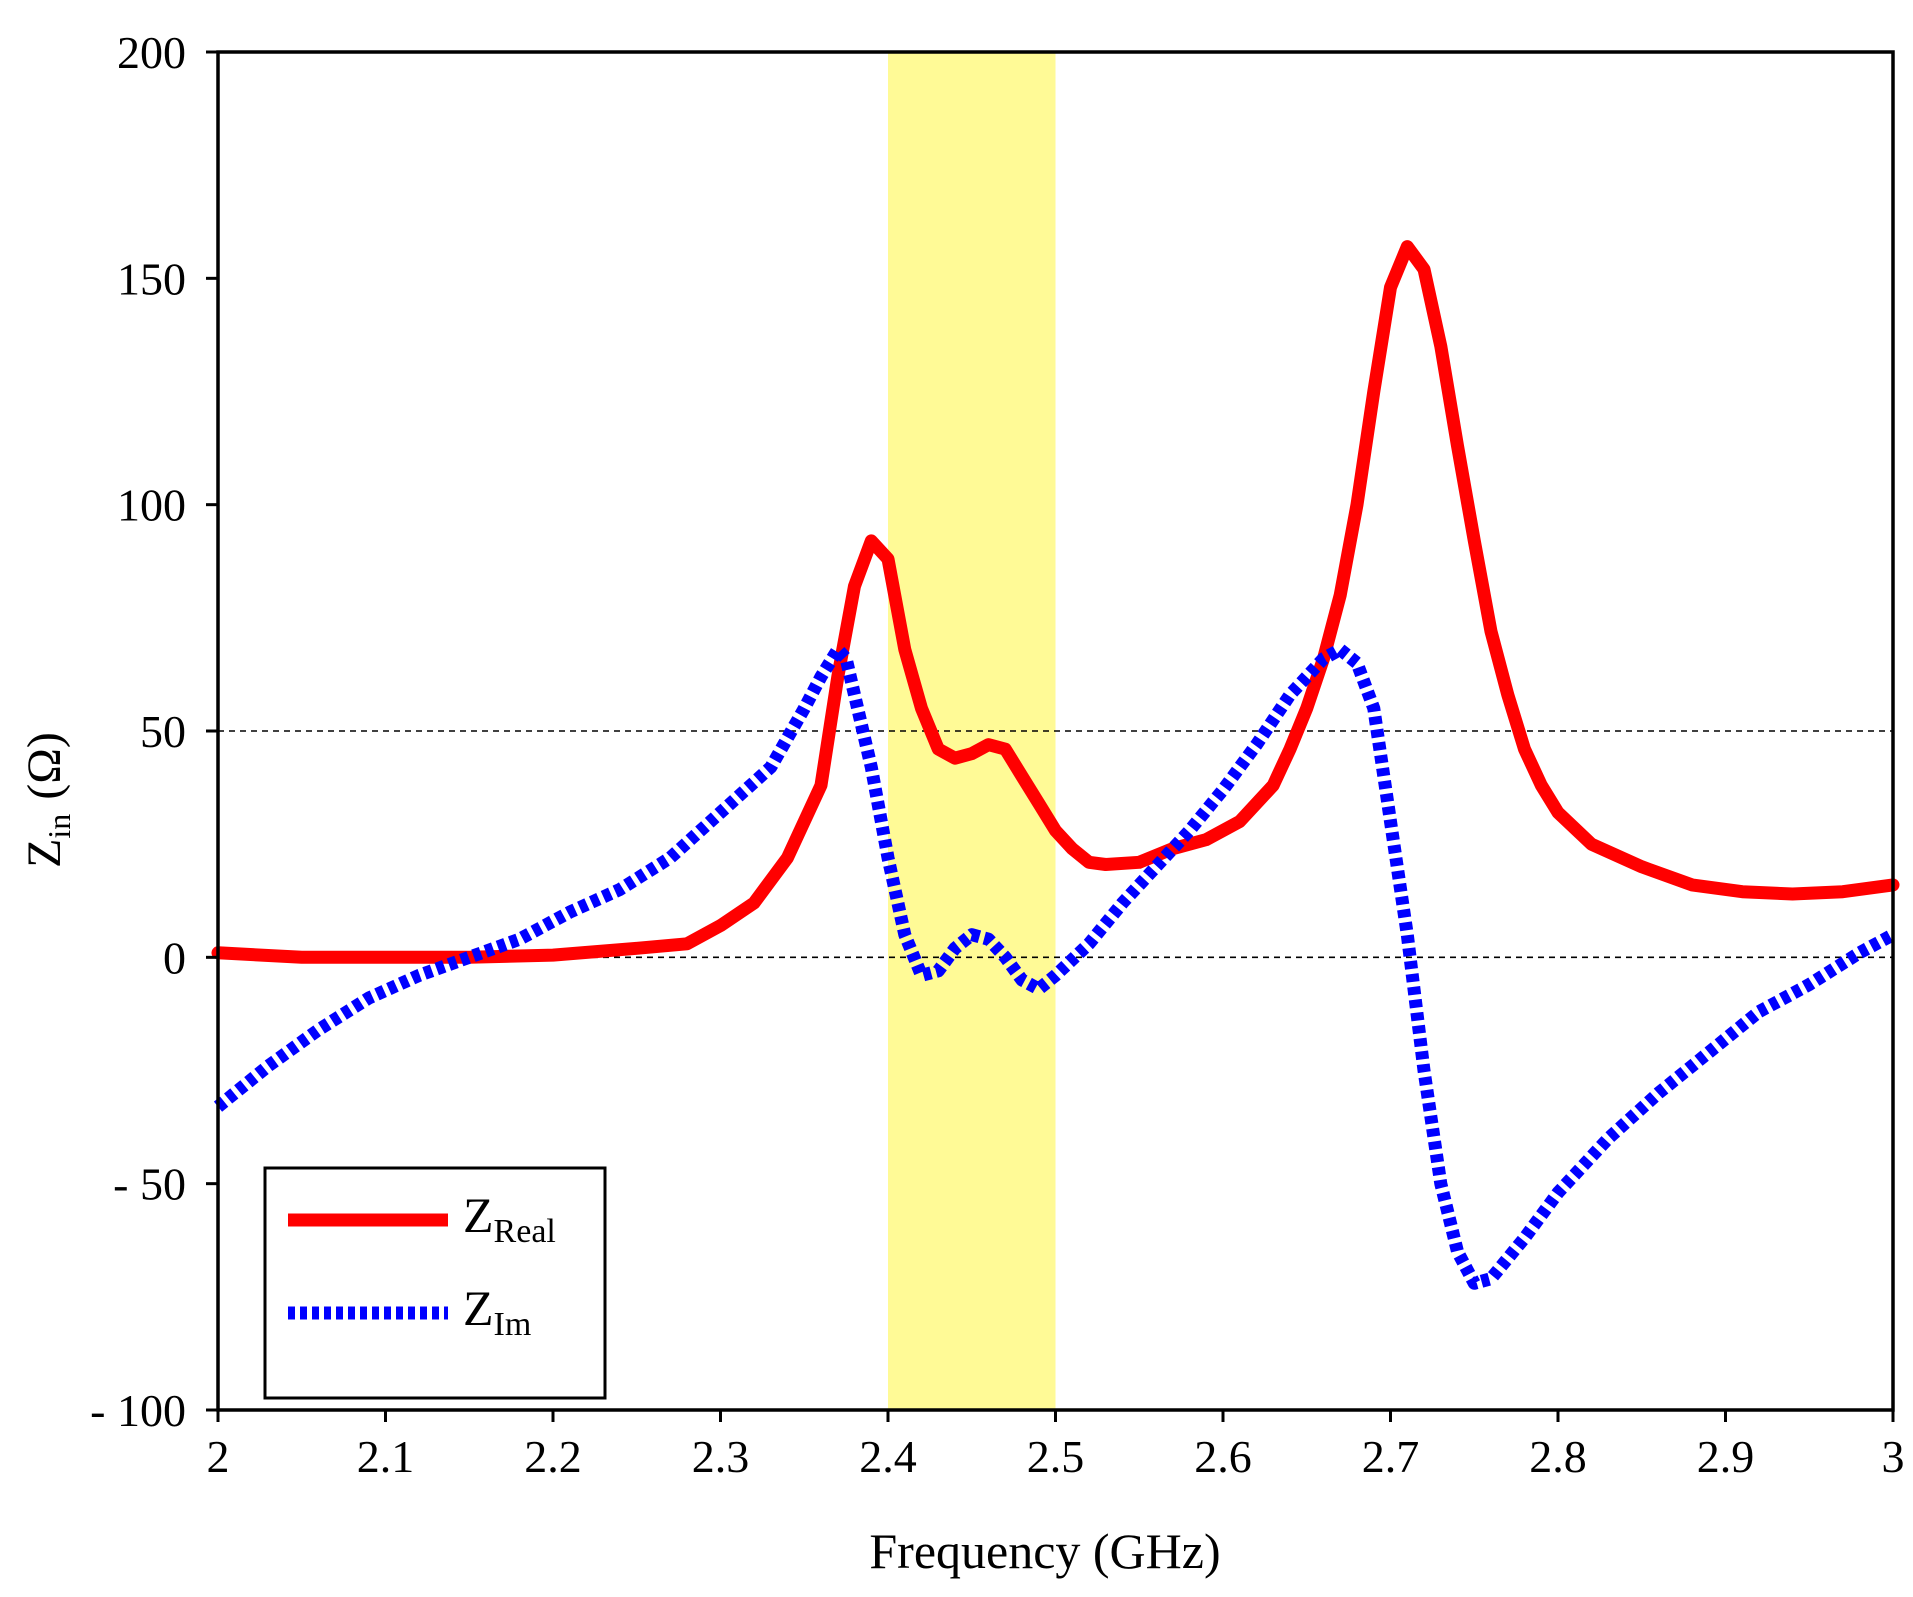 This screenshot has height=1597, width=1913. What do you see at coordinates (1726, 1456) in the screenshot?
I see `x-tick-label: 2.9` at bounding box center [1726, 1456].